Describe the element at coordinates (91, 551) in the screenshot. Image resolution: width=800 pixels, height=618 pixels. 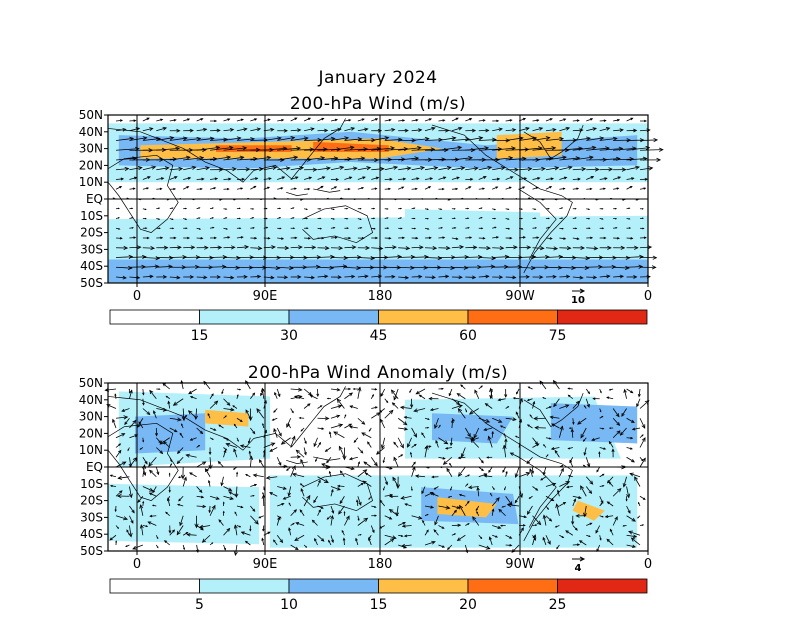
I see `lat-label: 50S` at that location.